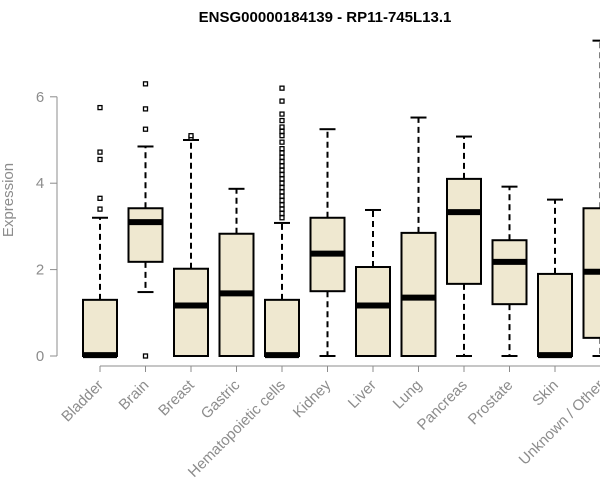  What do you see at coordinates (40, 97) in the screenshot?
I see `y-tick-label: 6` at bounding box center [40, 97].